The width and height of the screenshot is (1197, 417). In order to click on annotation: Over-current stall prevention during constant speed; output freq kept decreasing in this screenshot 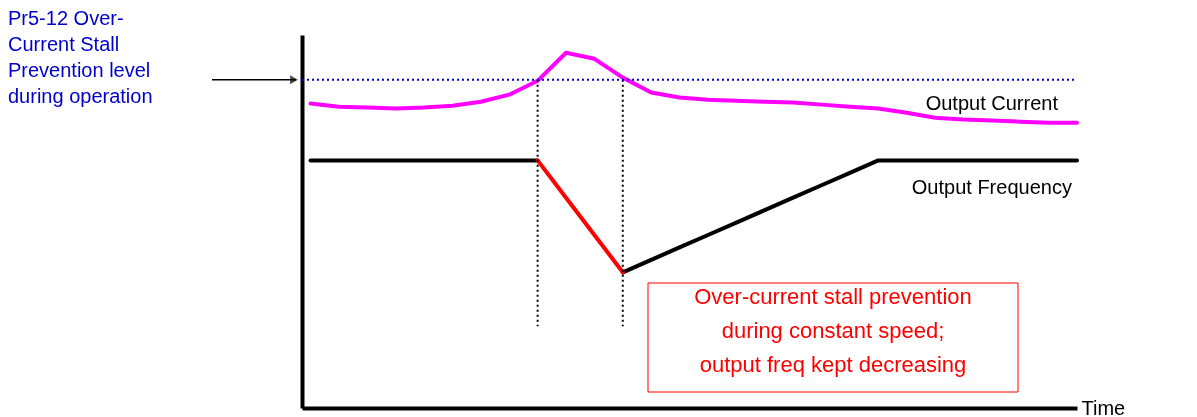, I will do `click(833, 330)`.